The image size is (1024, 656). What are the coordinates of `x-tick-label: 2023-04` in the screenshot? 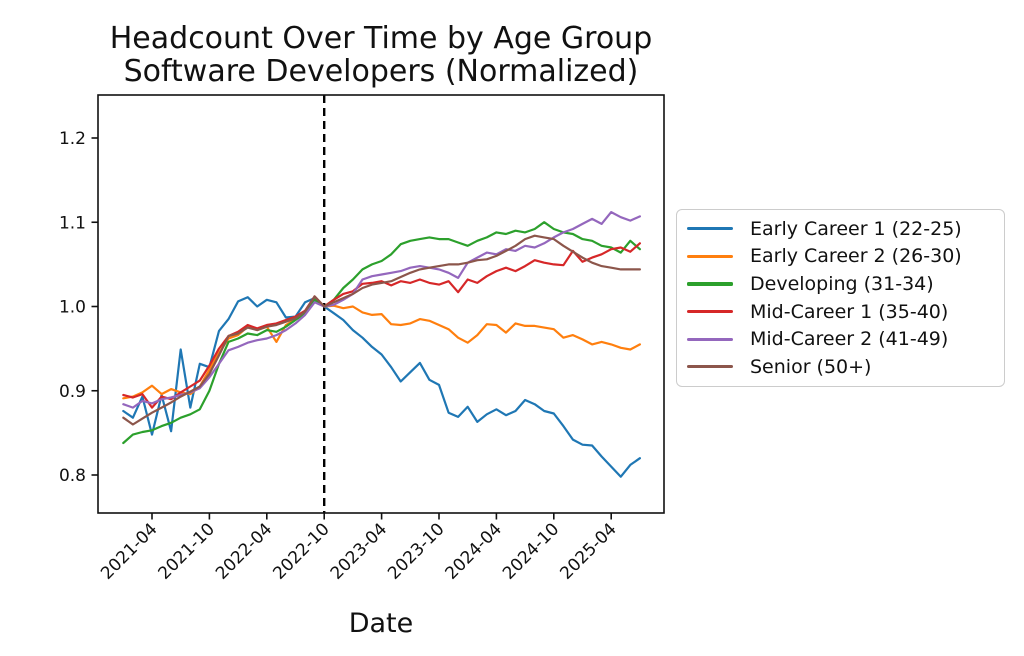 It's located at (359, 551).